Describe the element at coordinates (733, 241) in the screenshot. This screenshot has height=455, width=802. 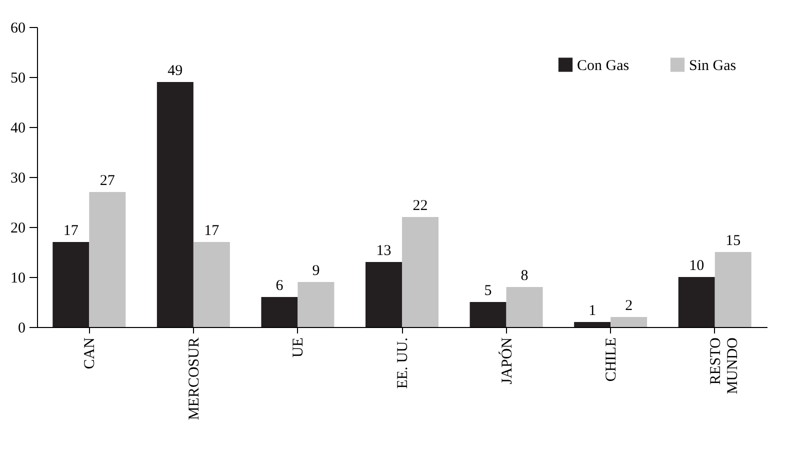
I see `data-label: 15` at that location.